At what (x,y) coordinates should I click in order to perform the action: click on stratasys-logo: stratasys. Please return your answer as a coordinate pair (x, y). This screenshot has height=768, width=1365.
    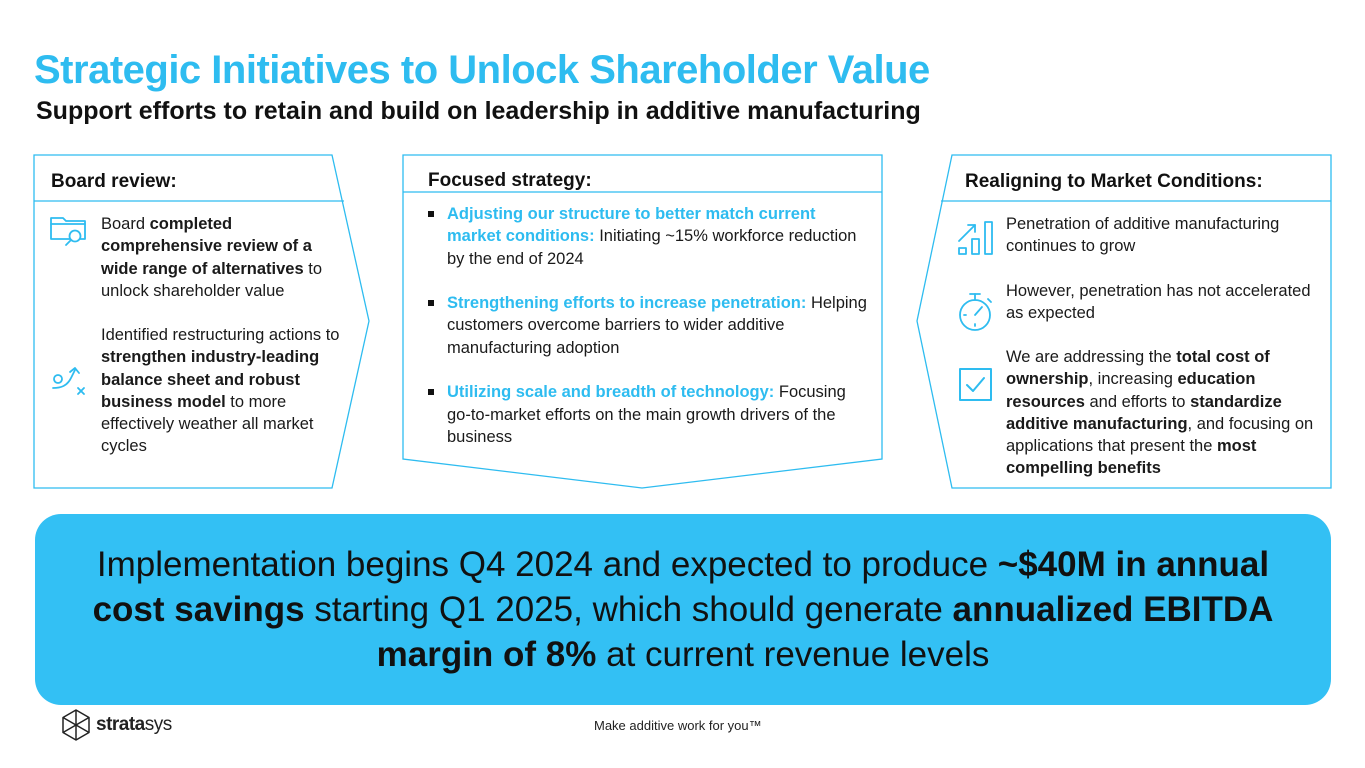
    Looking at the image, I should click on (117, 725).